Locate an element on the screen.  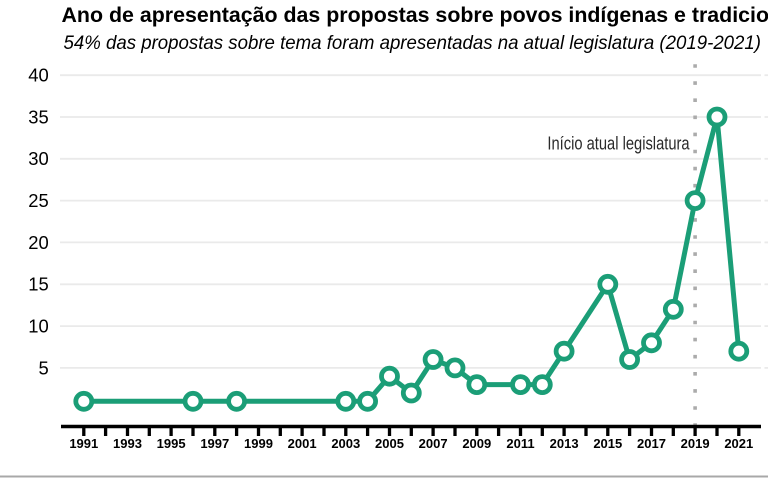
svg-text: 30 is located at coordinates (38, 158).